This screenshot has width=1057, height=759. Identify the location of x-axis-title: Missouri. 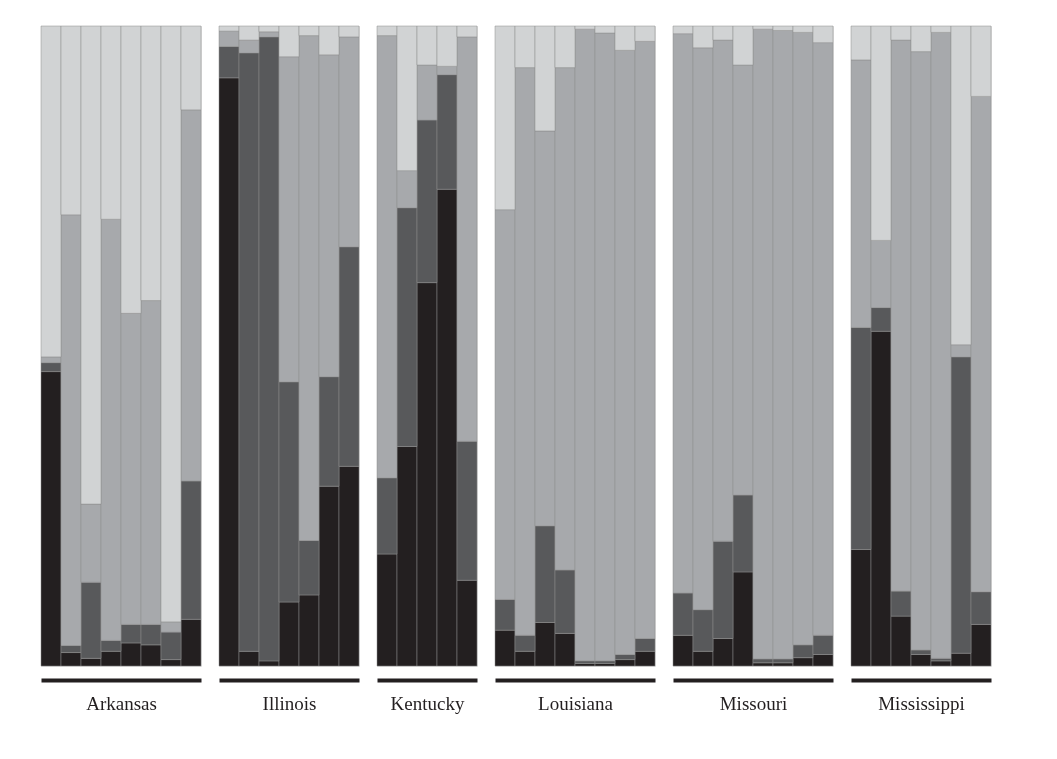
(753, 703).